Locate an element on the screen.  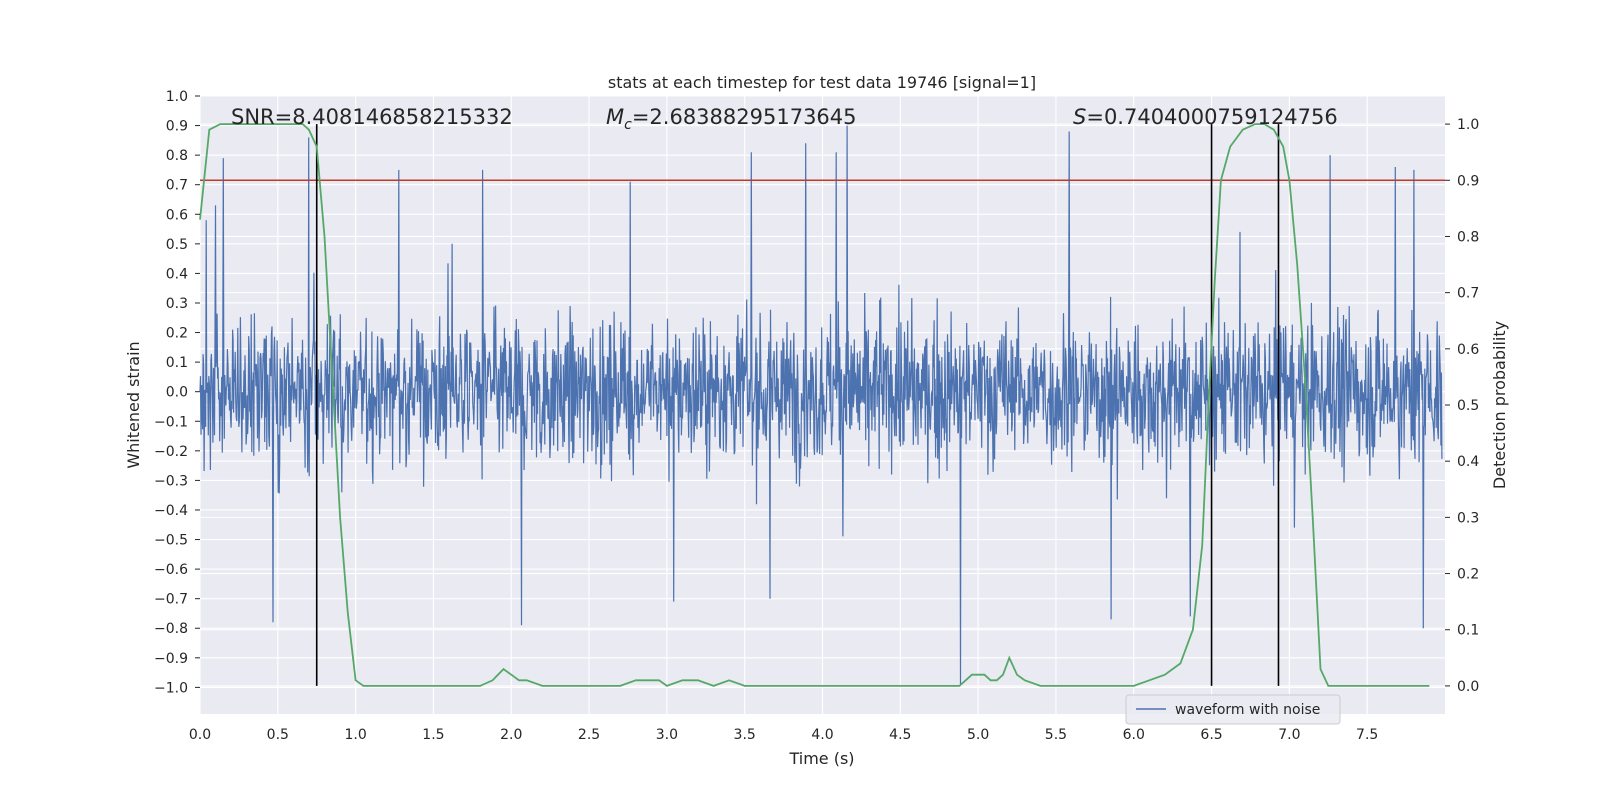
y2-tick-label: 1.0 is located at coordinates (1468, 125).